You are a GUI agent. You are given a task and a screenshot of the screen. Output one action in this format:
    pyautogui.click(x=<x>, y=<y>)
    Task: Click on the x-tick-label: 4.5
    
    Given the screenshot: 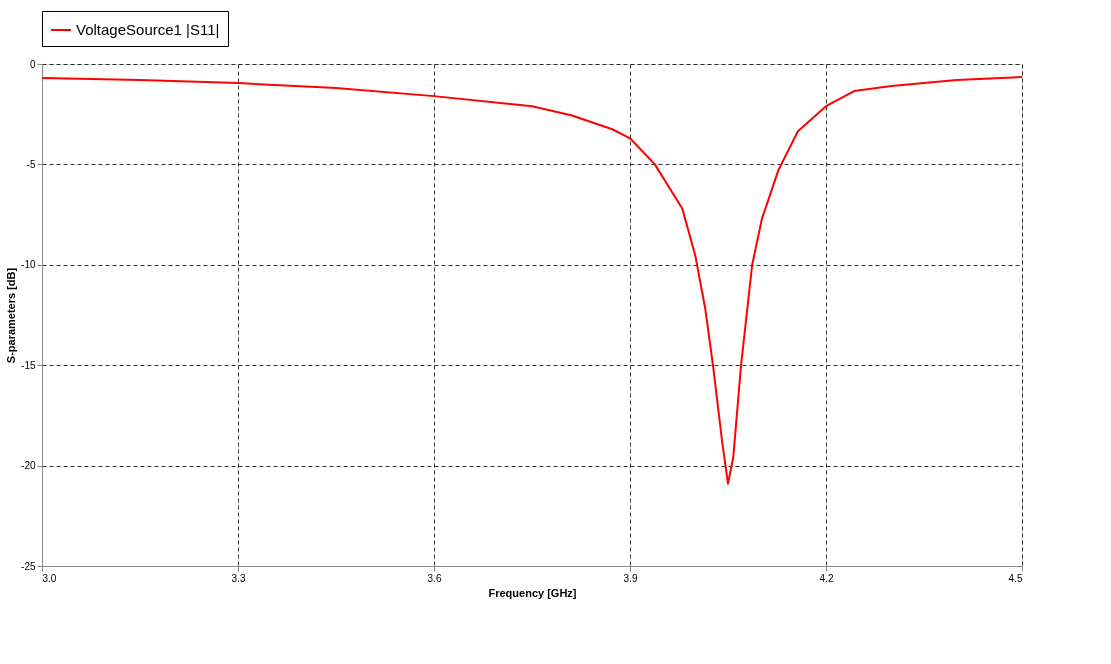 What is the action you would take?
    pyautogui.click(x=1015, y=578)
    